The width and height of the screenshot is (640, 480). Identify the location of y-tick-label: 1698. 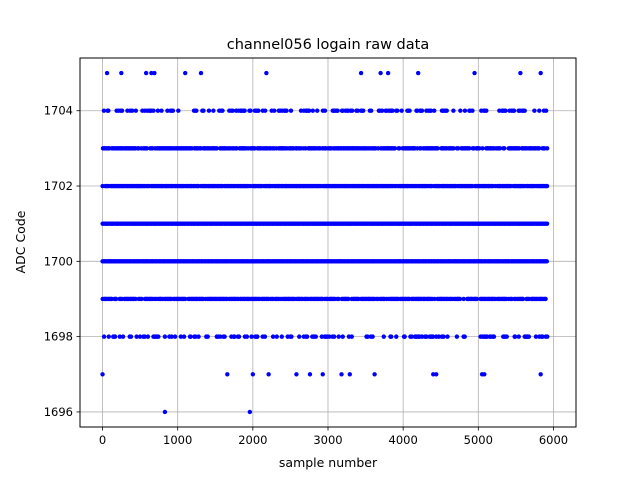
(58, 337).